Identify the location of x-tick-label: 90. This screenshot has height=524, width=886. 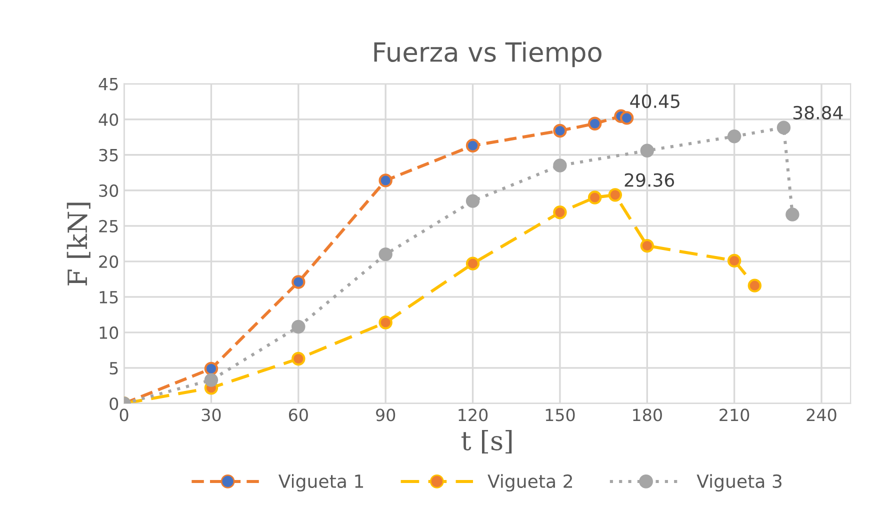
(386, 415).